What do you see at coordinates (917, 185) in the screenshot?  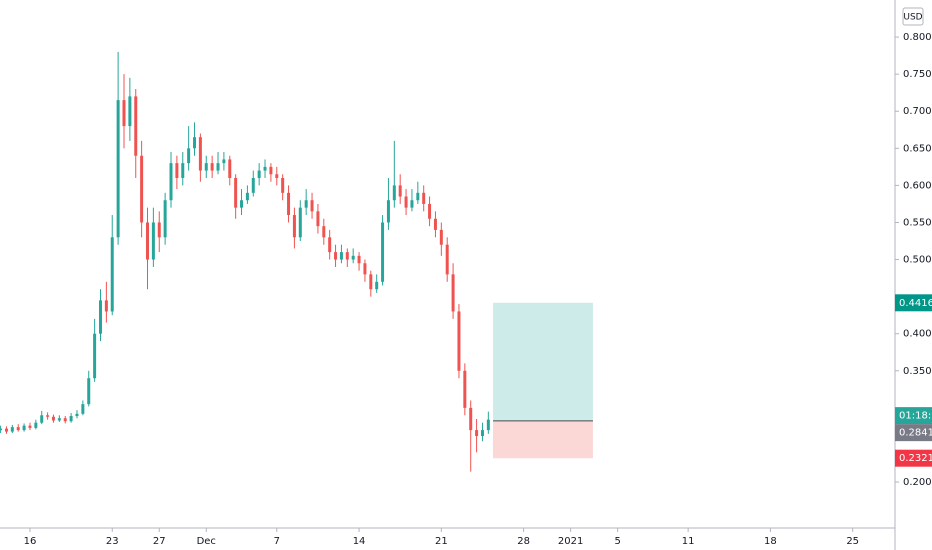 I see `y-tick-label: 0.60000` at bounding box center [917, 185].